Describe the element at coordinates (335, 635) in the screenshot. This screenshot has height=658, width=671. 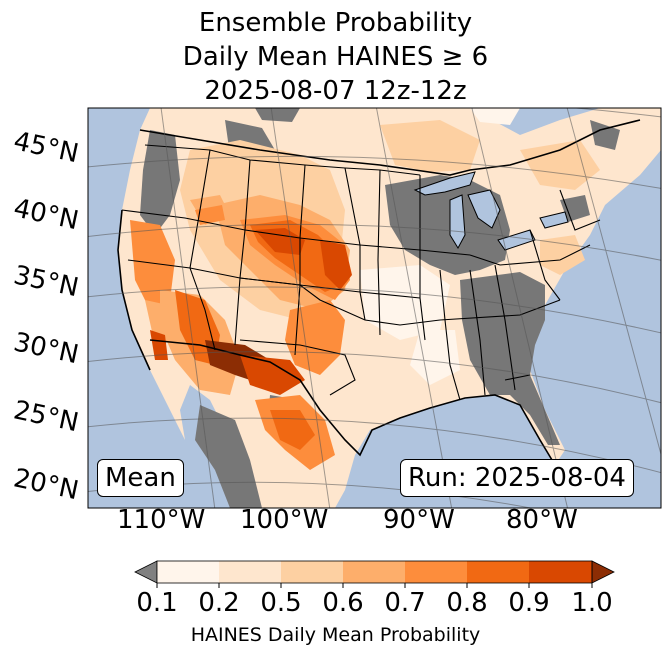
I see `colorbar-title: HAINES Daily Mean Probability` at that location.